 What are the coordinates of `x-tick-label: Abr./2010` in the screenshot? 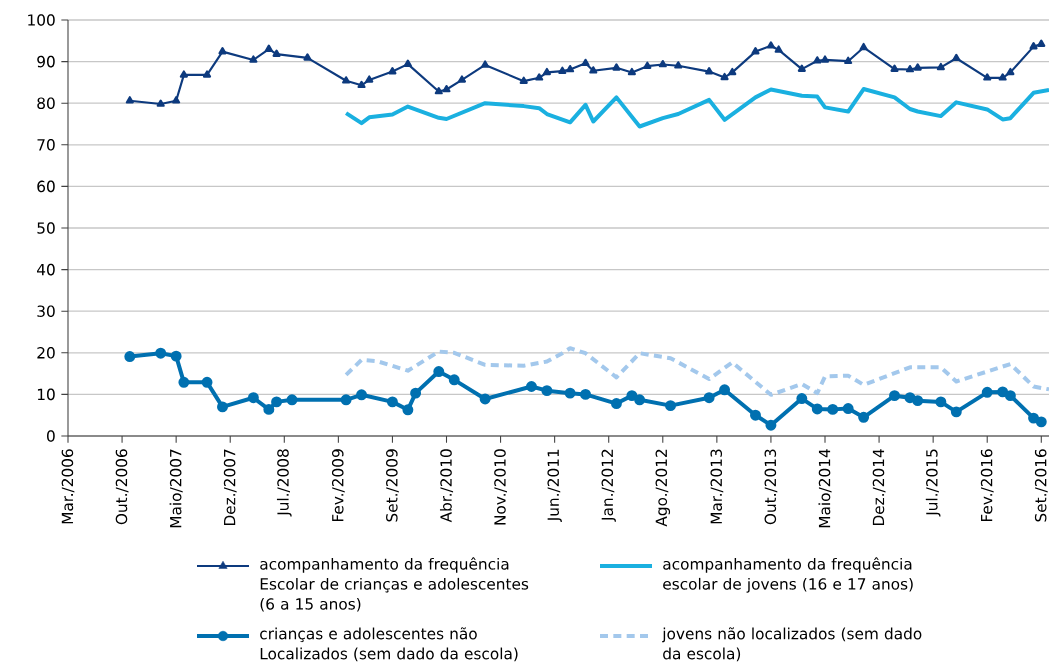 It's located at (446, 486).